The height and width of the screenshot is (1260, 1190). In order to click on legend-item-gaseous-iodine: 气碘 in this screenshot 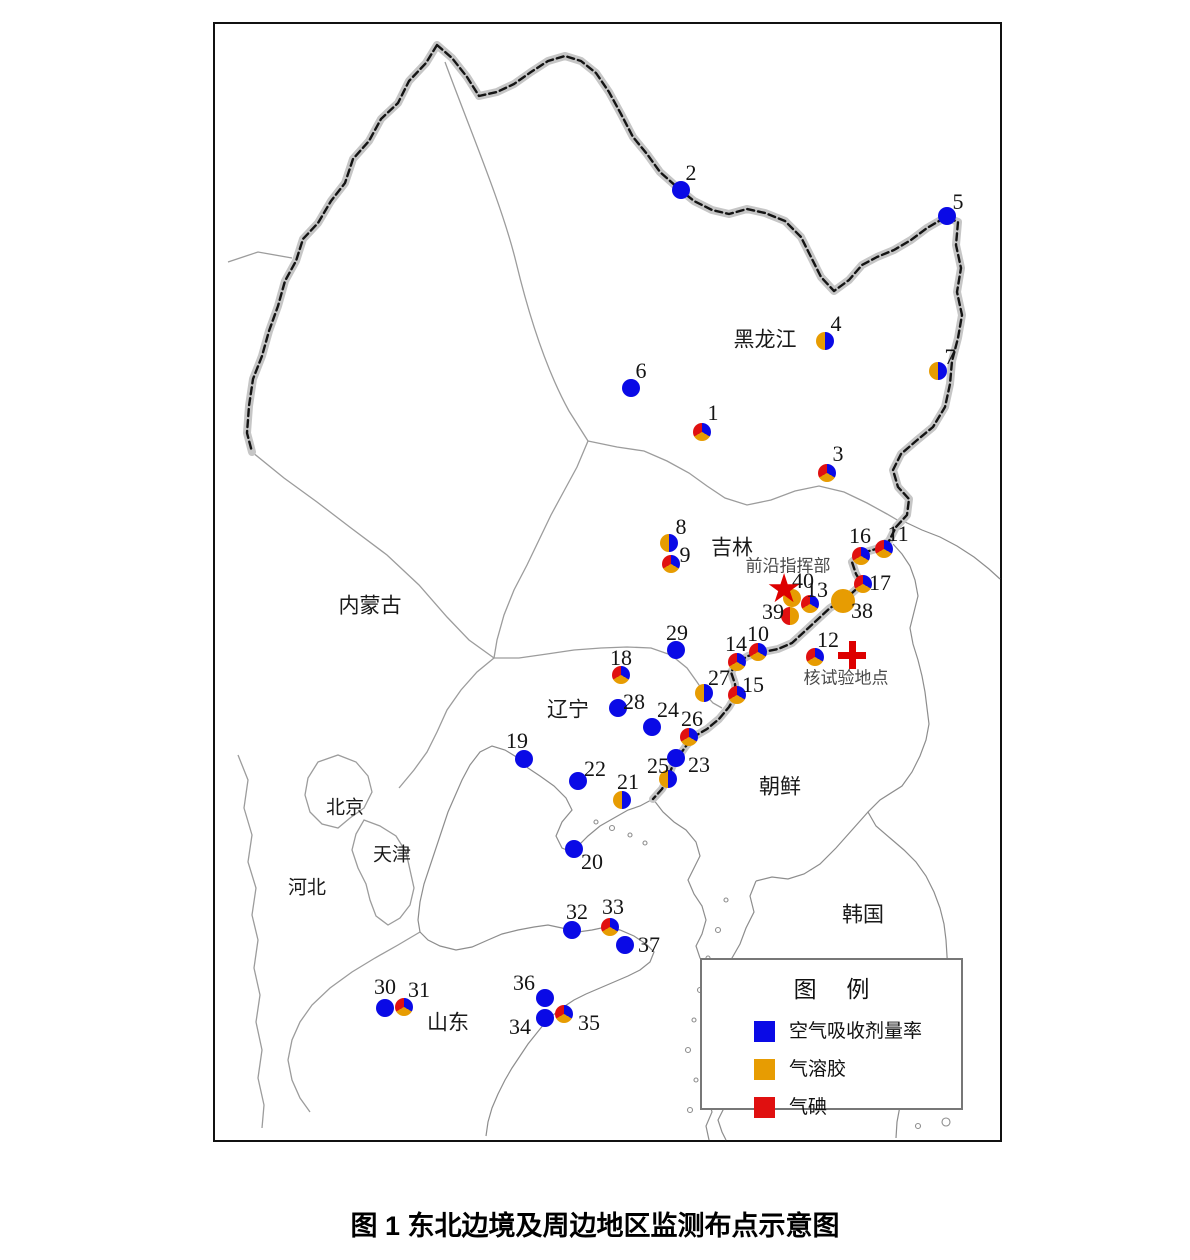, I will do `click(857, 1107)`.